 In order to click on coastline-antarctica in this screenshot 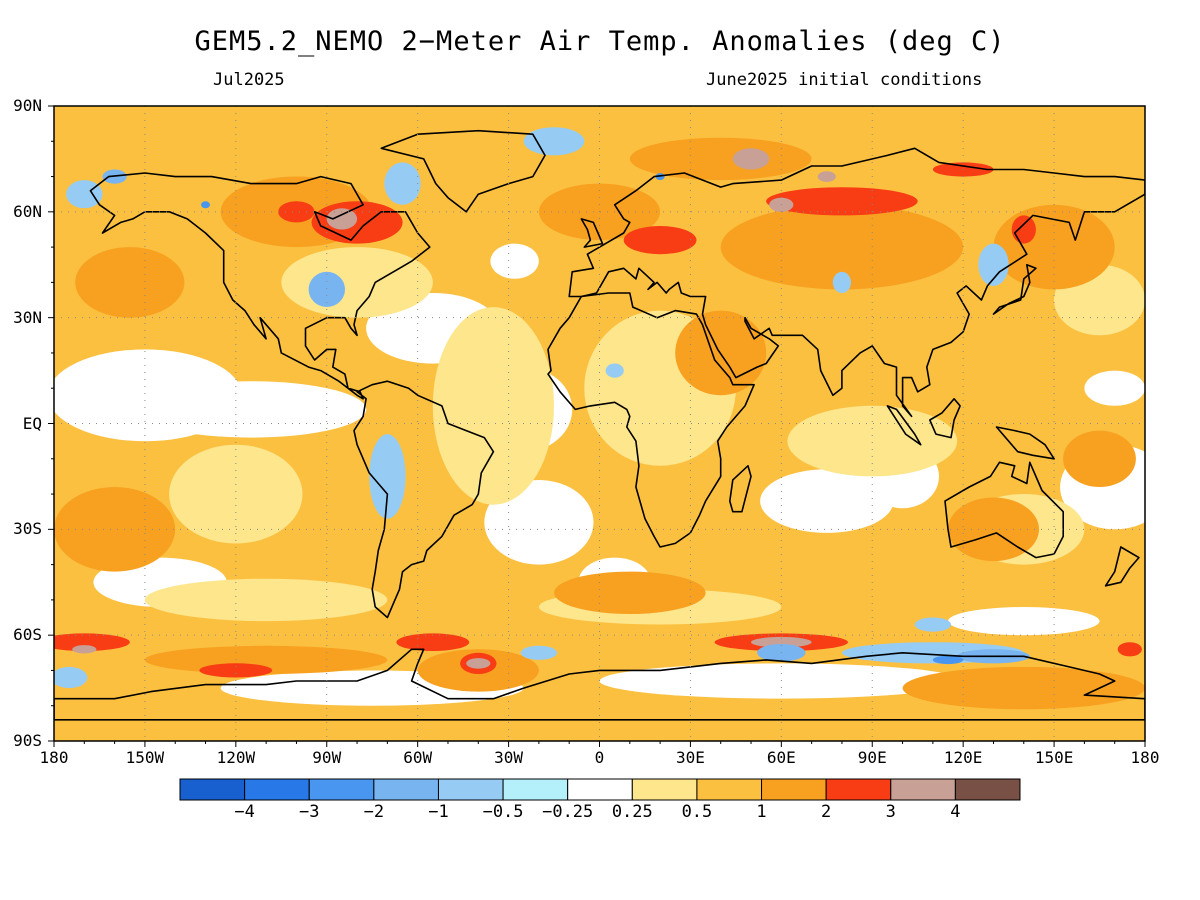, I will do `click(599, 684)`.